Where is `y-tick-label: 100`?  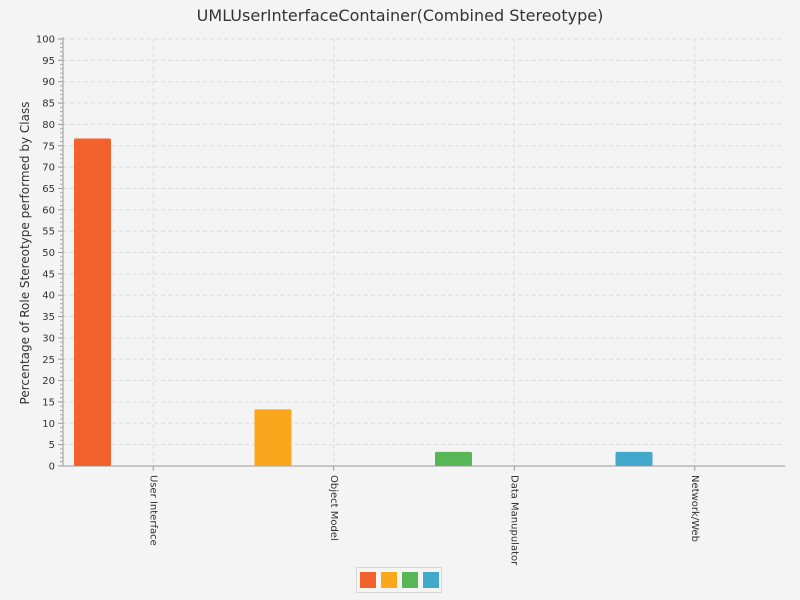 y-tick-label: 100 is located at coordinates (45, 40).